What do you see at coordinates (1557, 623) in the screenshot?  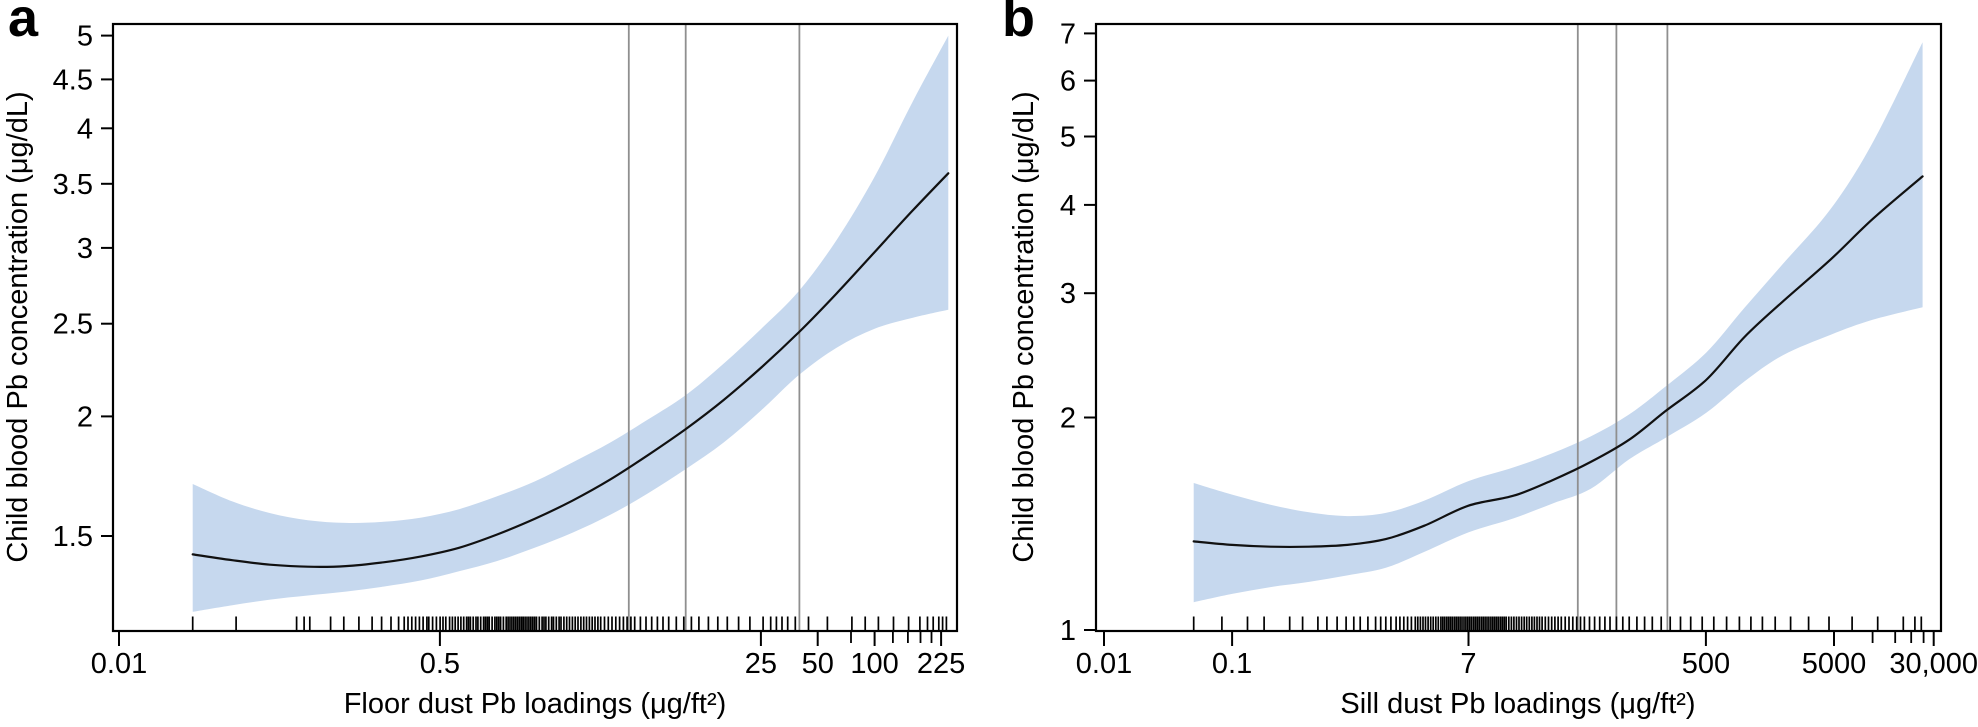 I see `panel-b-rug-marks` at bounding box center [1557, 623].